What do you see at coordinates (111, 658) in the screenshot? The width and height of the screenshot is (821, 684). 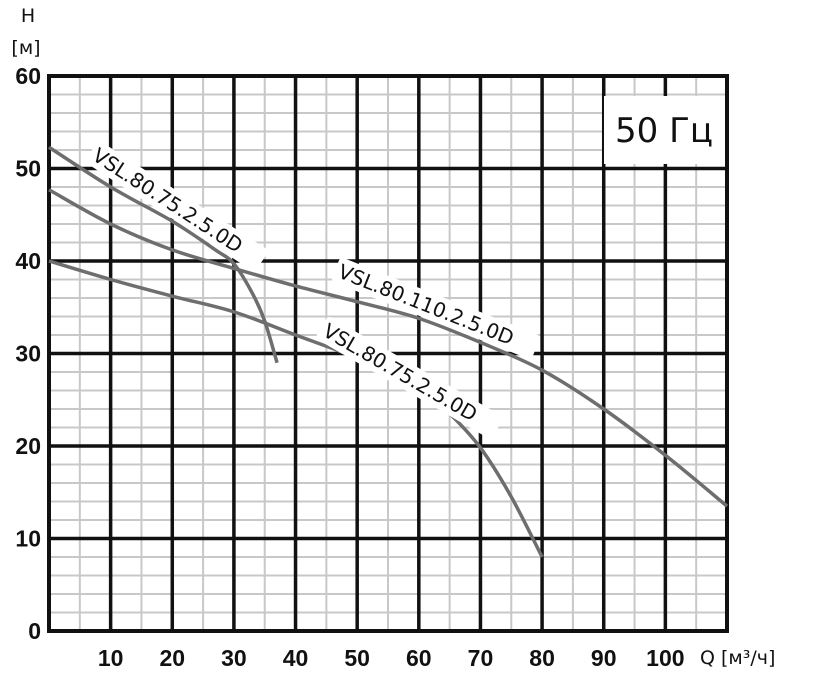 I see `x-tick-label: 10` at bounding box center [111, 658].